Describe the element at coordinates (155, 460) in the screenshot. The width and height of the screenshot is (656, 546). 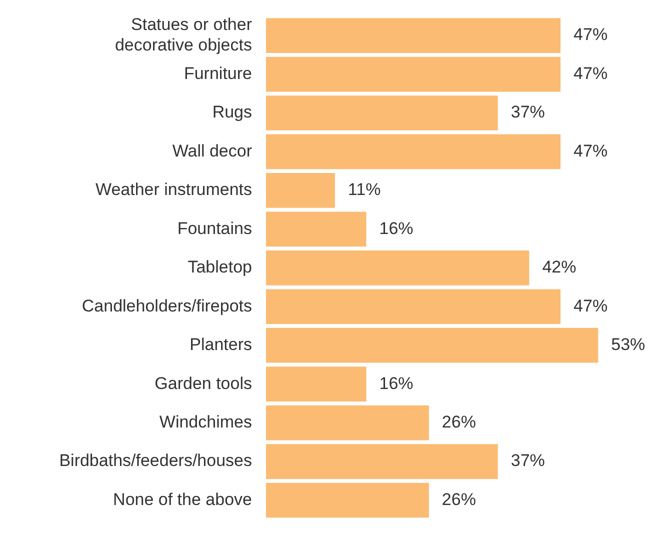
I see `y-tick-label: Birdbaths/feeders/houses` at that location.